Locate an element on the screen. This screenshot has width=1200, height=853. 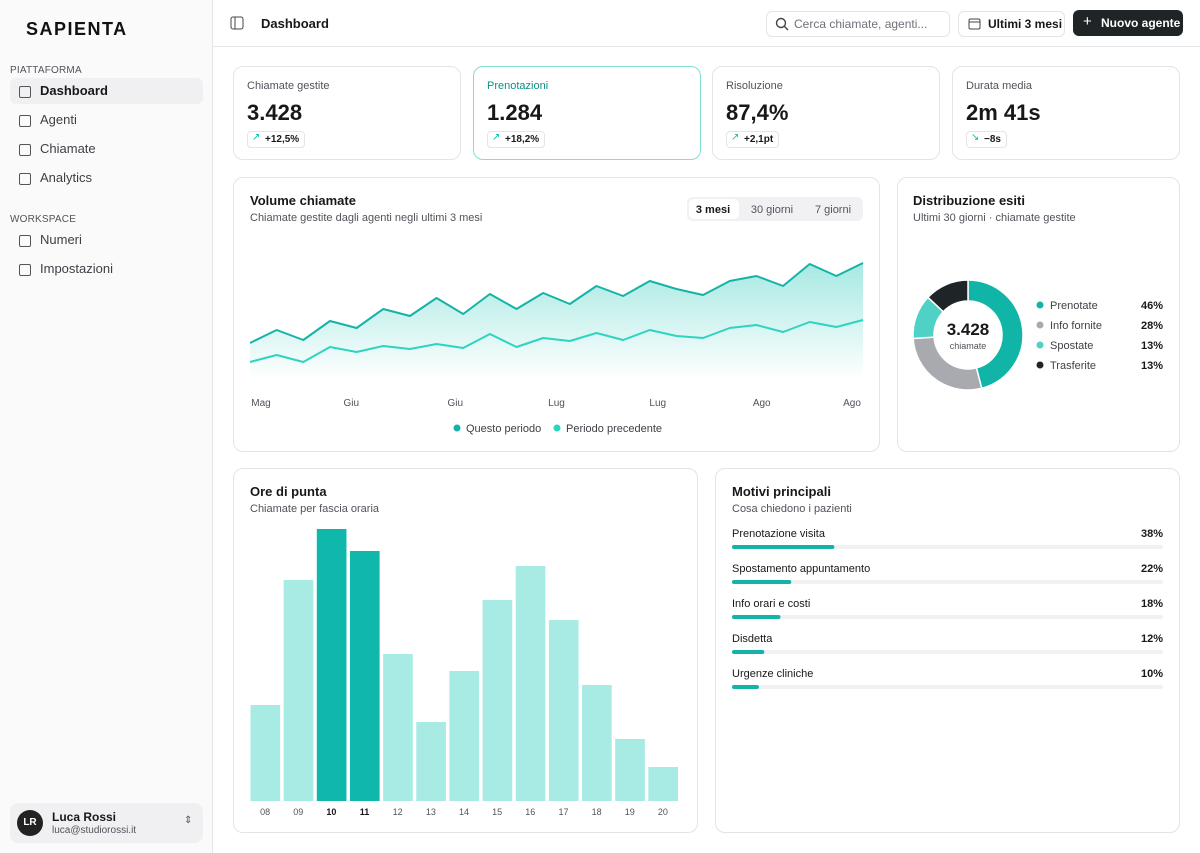
line is located at coordinates (556, 341).